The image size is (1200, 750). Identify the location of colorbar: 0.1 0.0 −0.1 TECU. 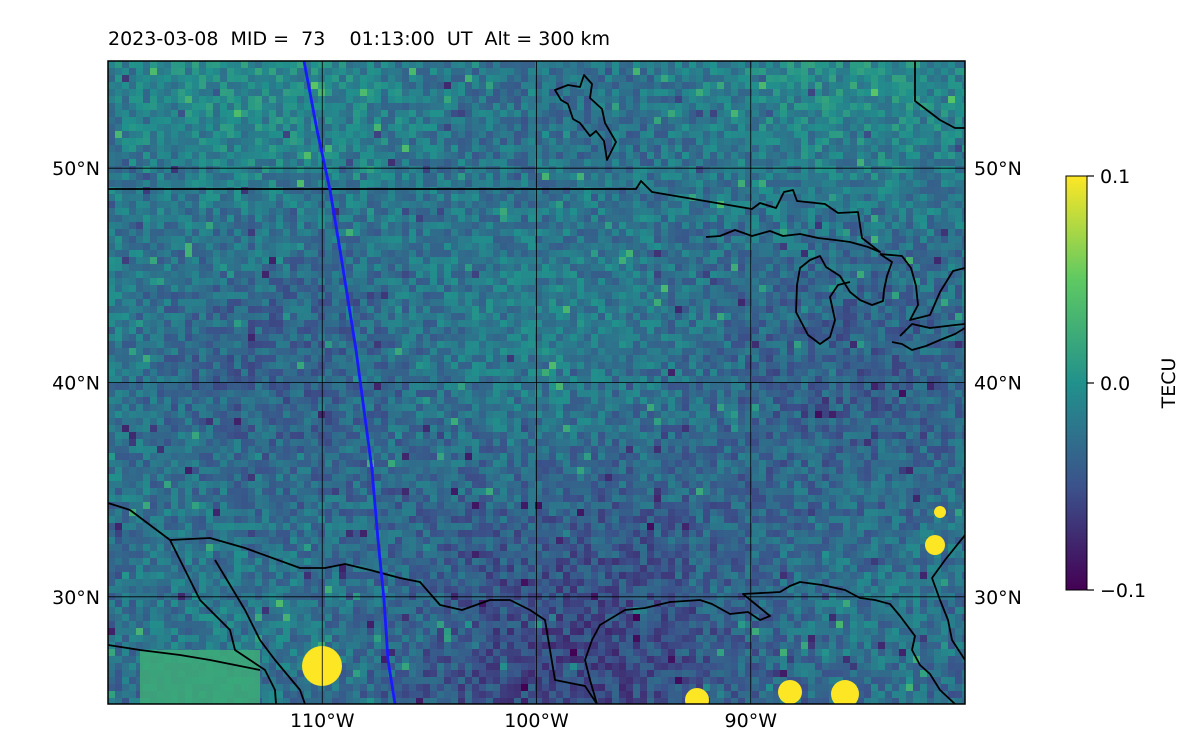
(1122, 384).